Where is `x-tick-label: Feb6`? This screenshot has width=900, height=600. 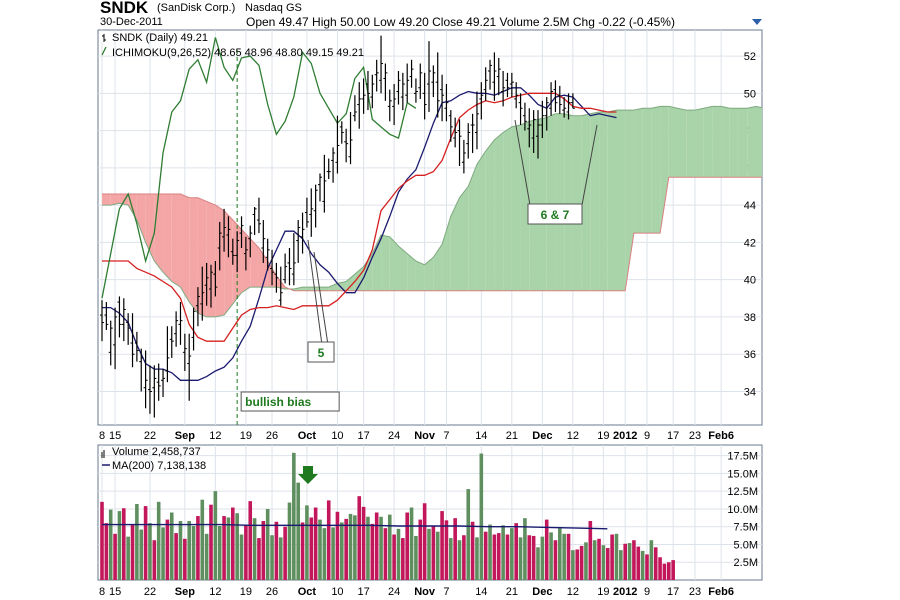 x-tick-label: Feb6 is located at coordinates (721, 436).